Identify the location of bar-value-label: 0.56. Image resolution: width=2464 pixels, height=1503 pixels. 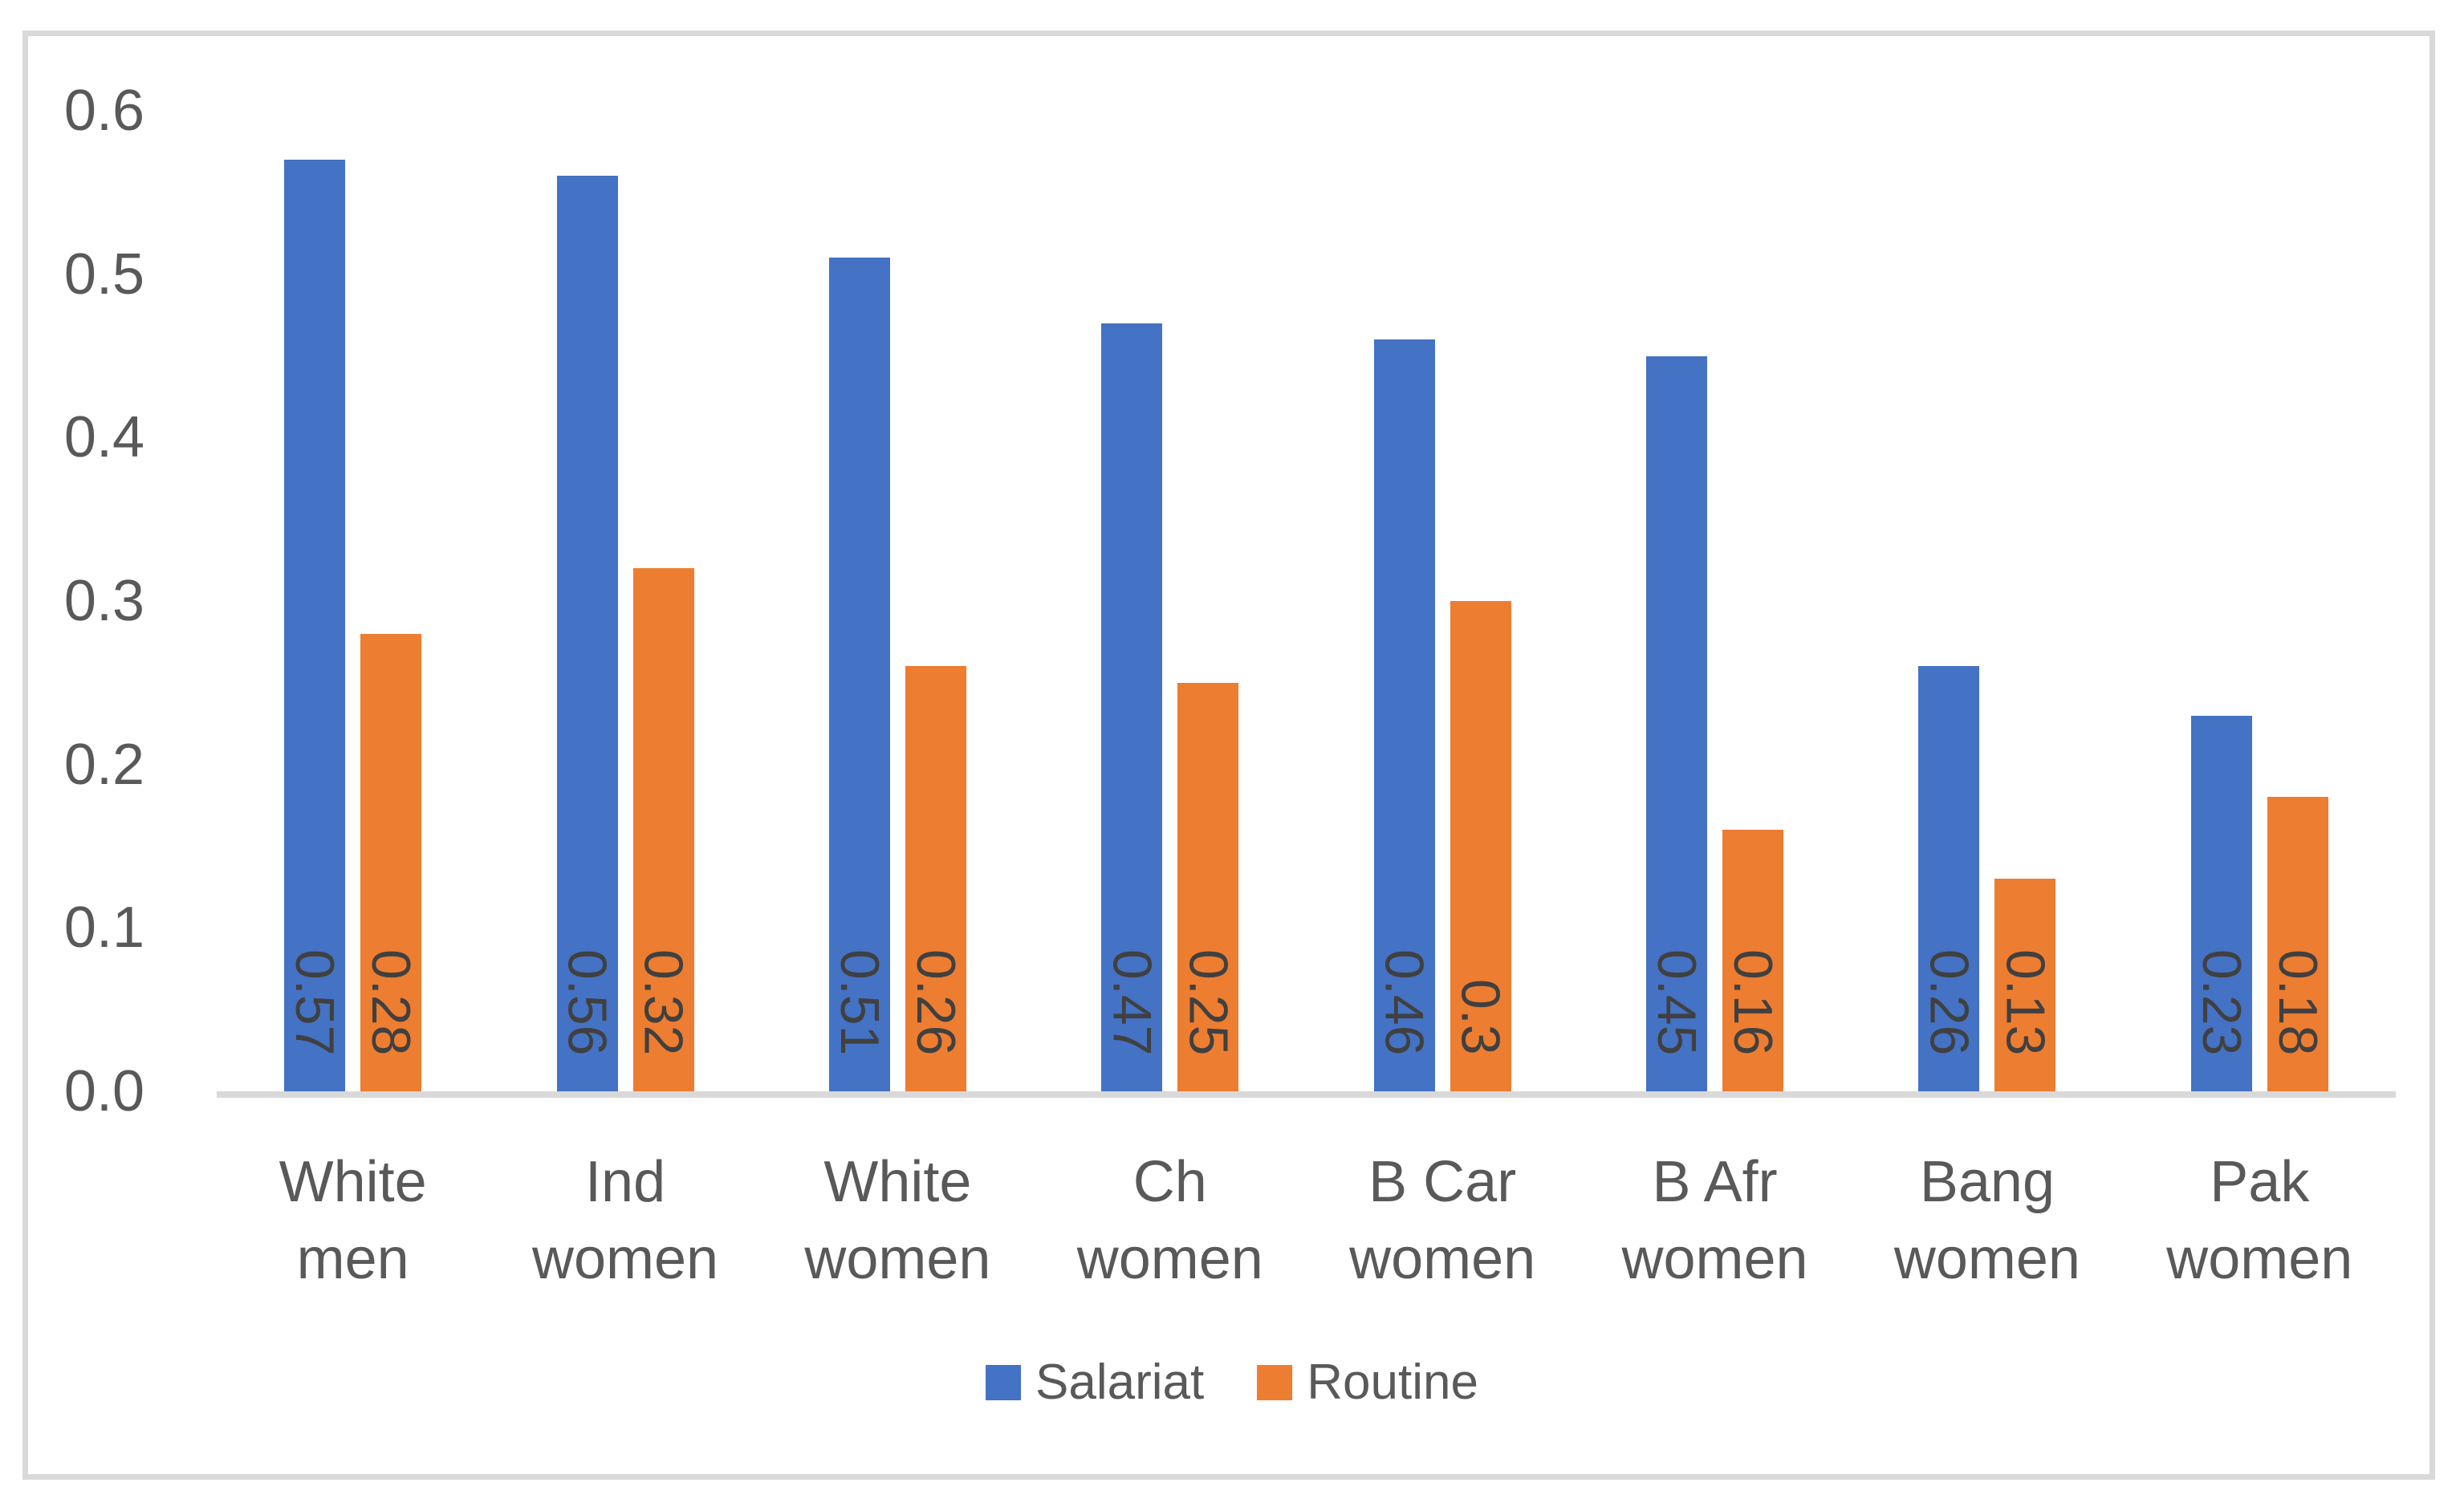
(587, 1002).